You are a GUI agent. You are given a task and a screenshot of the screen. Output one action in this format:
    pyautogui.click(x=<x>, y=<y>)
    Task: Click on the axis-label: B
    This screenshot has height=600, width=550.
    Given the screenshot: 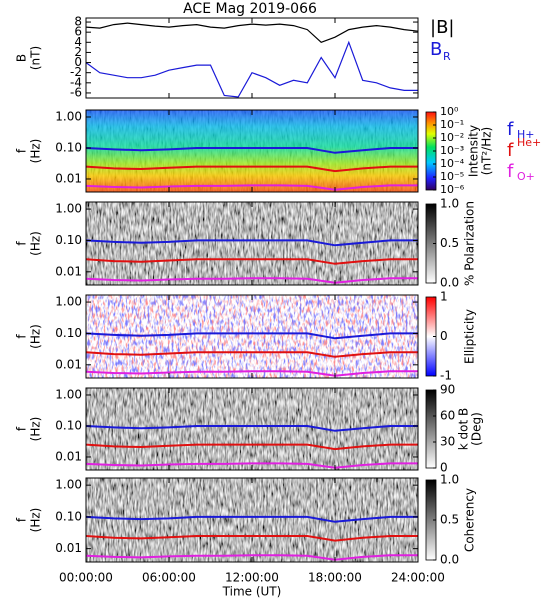 What is the action you would take?
    pyautogui.click(x=22, y=58)
    